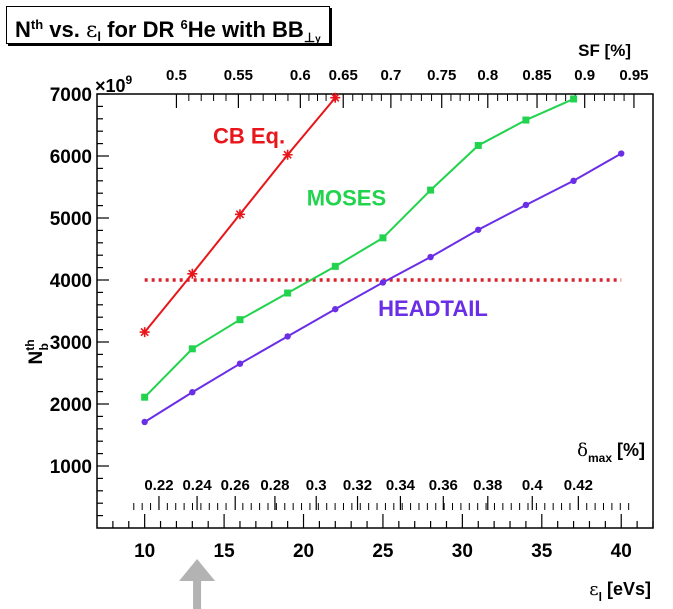 Image resolution: width=673 pixels, height=609 pixels. Describe the element at coordinates (316, 485) in the screenshot. I see `delta-tick-label: 0.3` at that location.